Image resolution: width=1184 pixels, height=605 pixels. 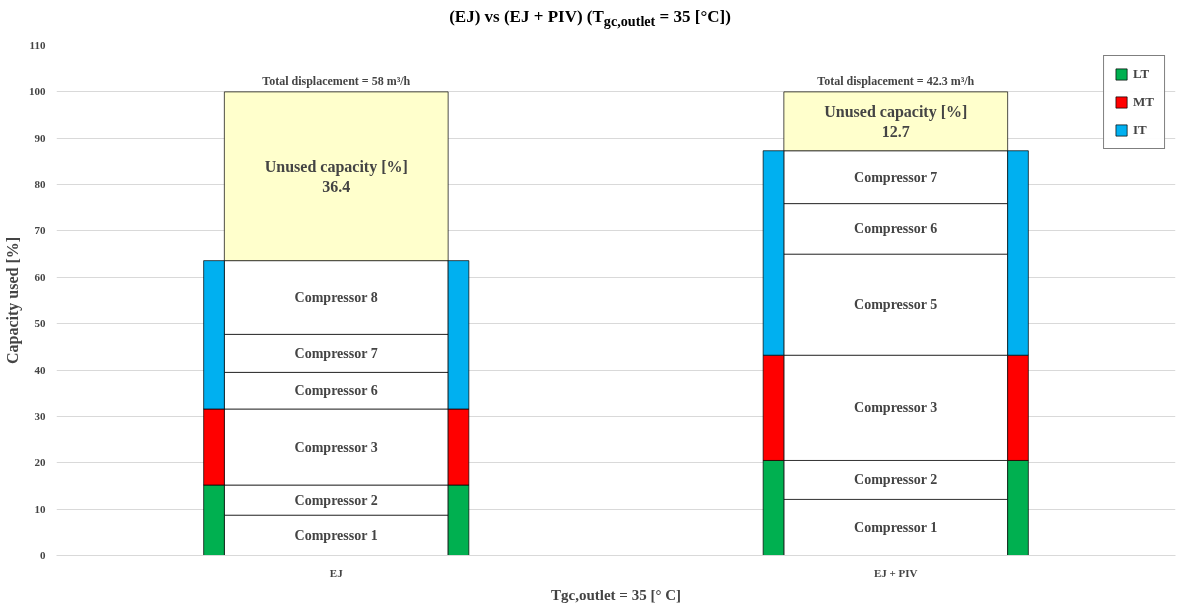 What do you see at coordinates (896, 480) in the screenshot?
I see `text: Compressor 2` at bounding box center [896, 480].